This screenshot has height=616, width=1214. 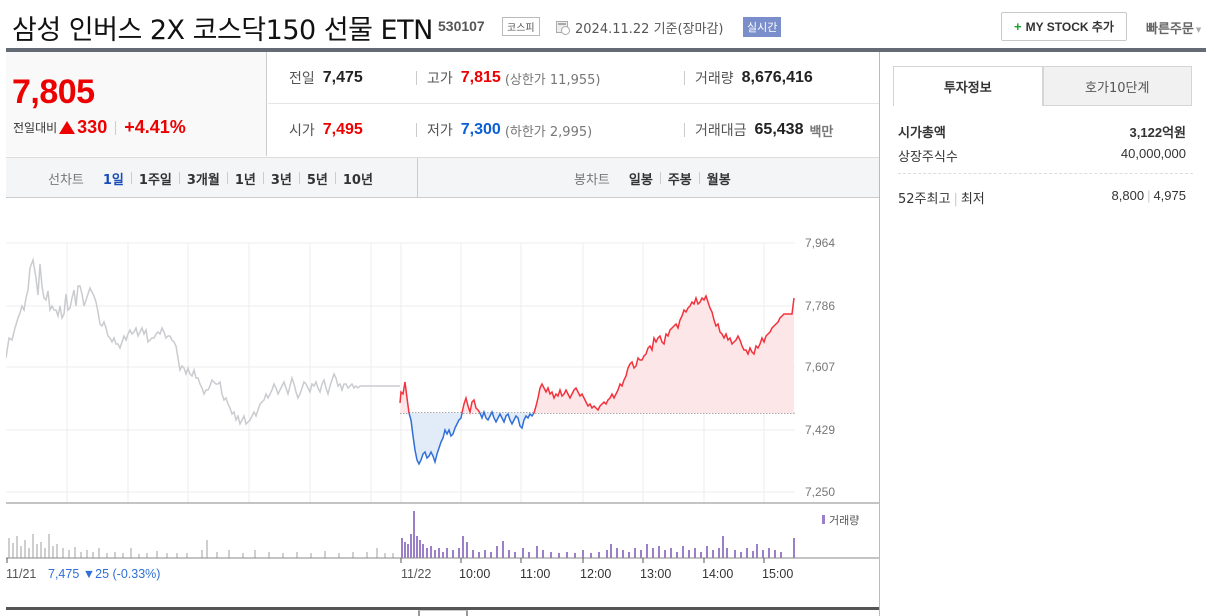 What do you see at coordinates (924, 199) in the screenshot?
I see `week52-high-label: 52주최고` at bounding box center [924, 199].